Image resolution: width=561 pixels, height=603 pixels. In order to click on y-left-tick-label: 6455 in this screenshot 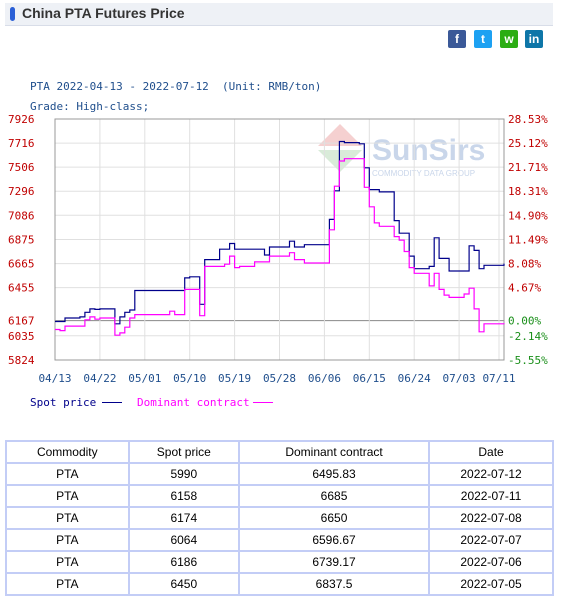, I will do `click(21, 288)`.